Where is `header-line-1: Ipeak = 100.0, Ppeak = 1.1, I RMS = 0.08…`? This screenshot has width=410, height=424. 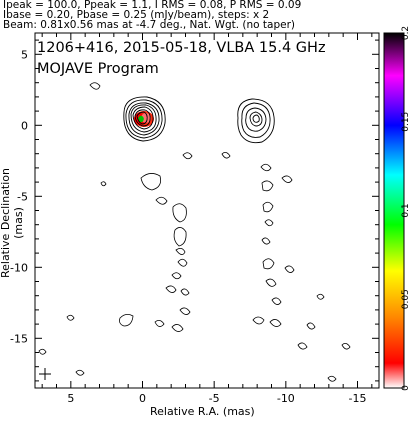
header-line-1: Ipeak = 100.0, Ppeak = 1.1, I RMS = 0.08… is located at coordinates (152, 5).